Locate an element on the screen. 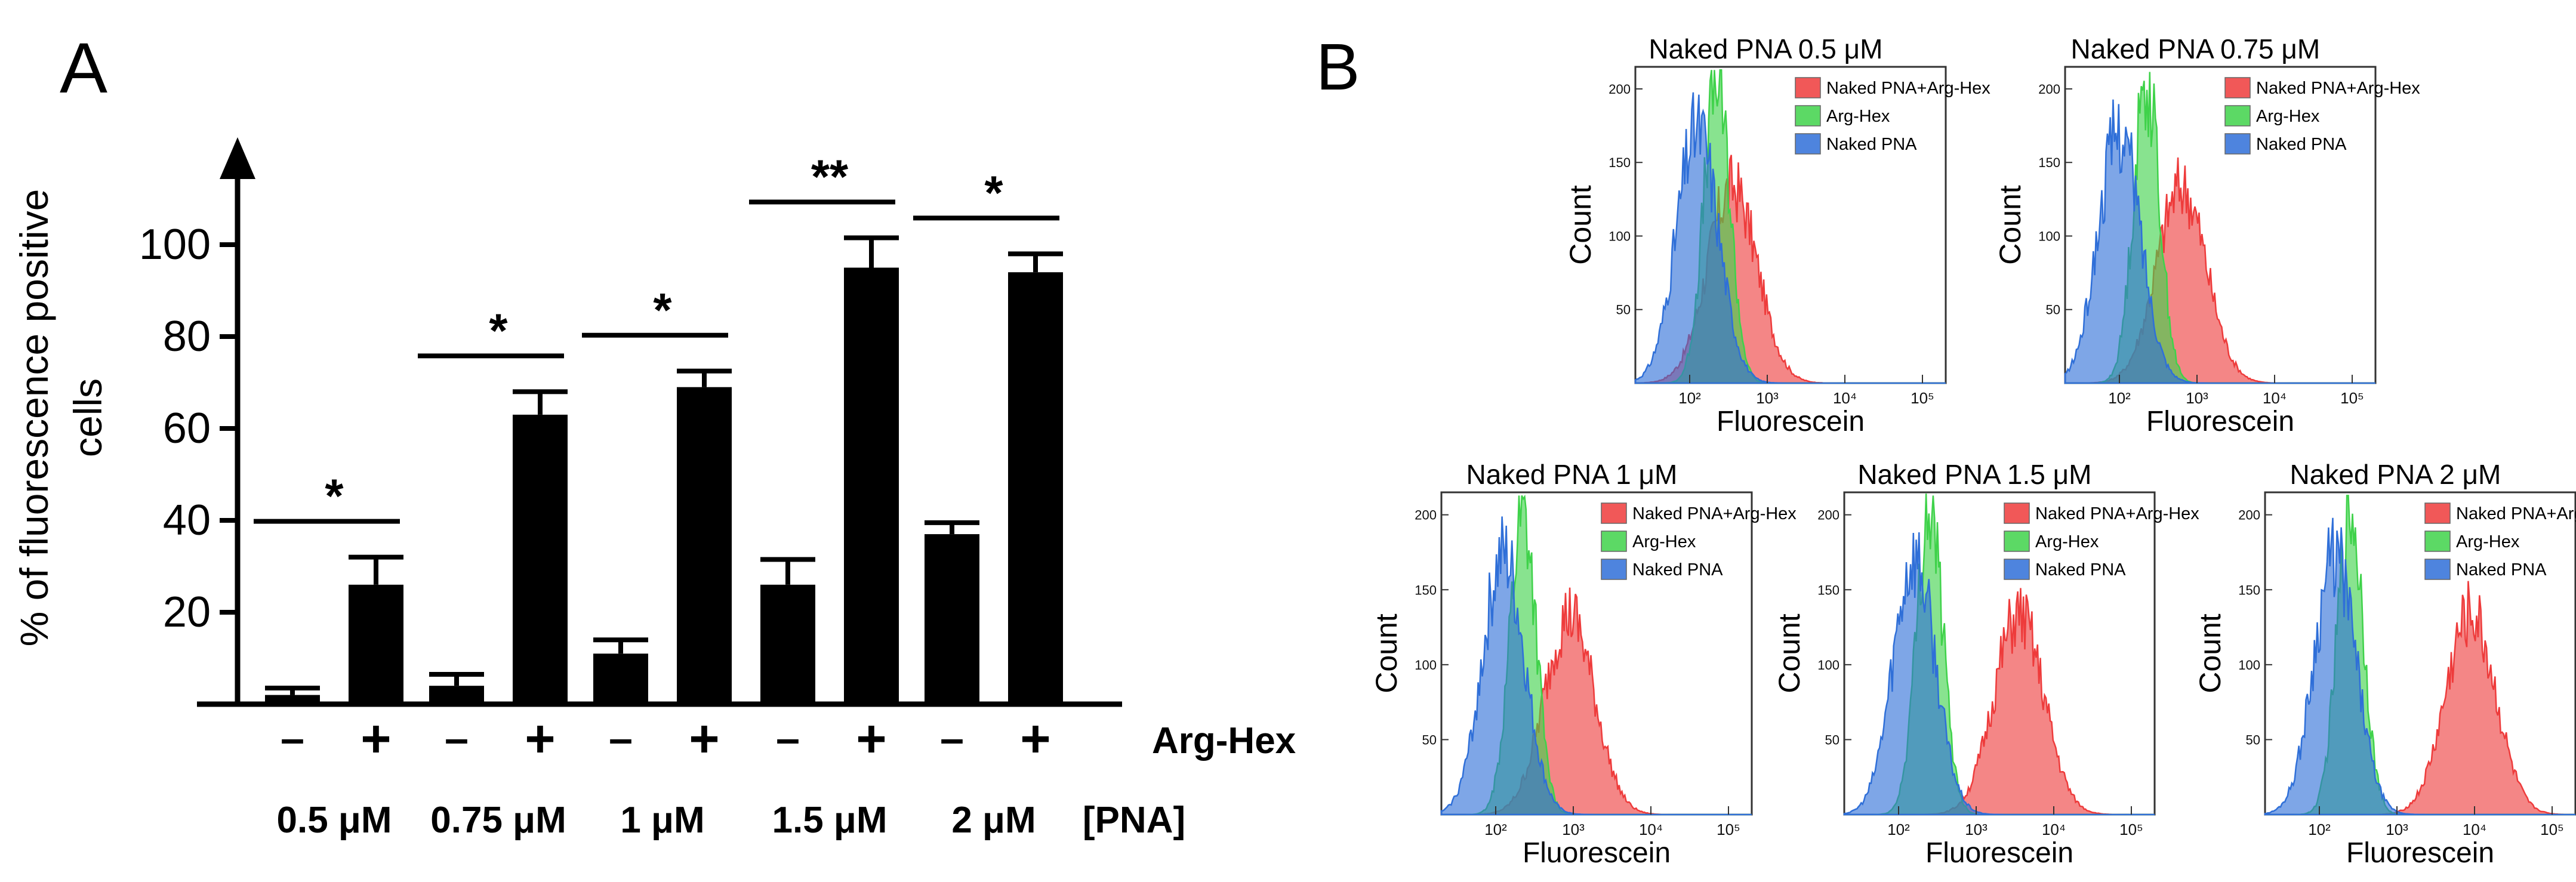 The width and height of the screenshot is (2576, 882). y-axis-title-text: % of fluorescence positive cells is located at coordinates (61, 418).